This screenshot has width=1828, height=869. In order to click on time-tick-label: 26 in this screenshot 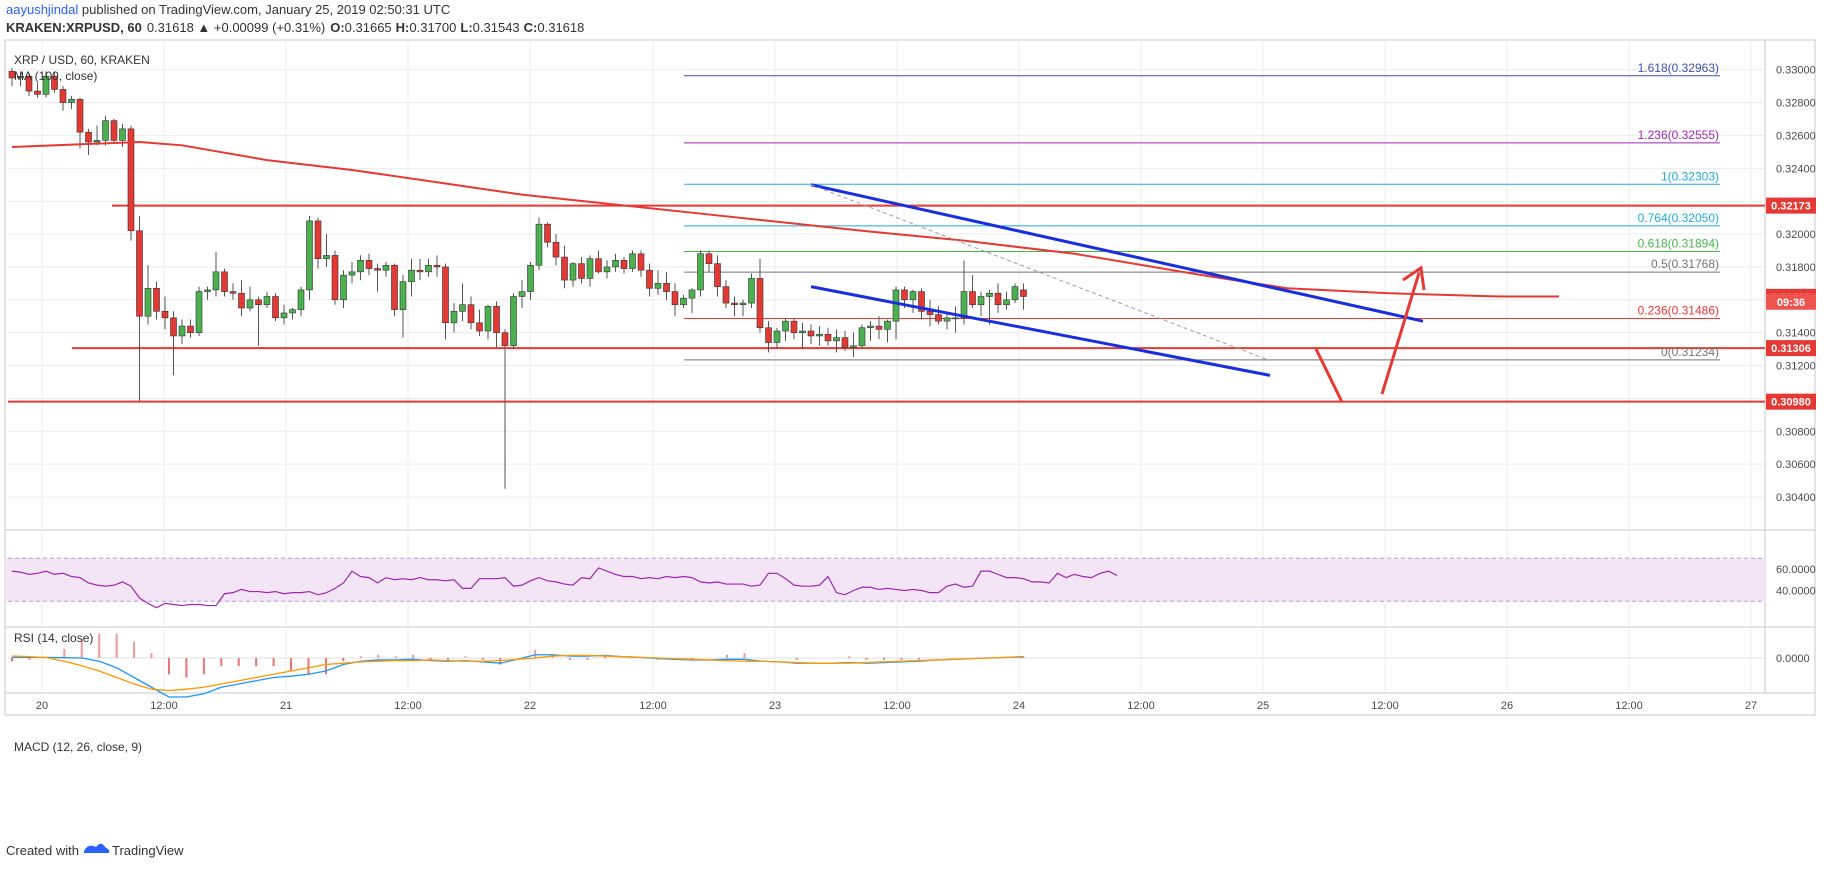, I will do `click(1507, 706)`.